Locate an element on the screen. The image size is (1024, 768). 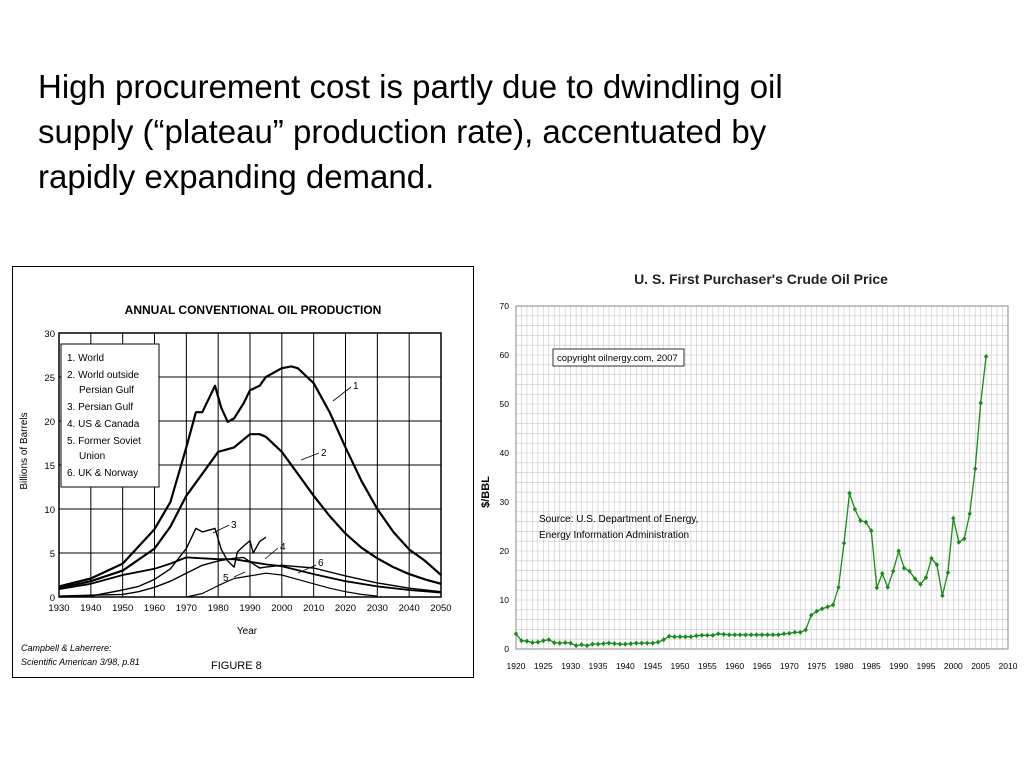
legend-entry: Persian Gulf is located at coordinates (106, 390).